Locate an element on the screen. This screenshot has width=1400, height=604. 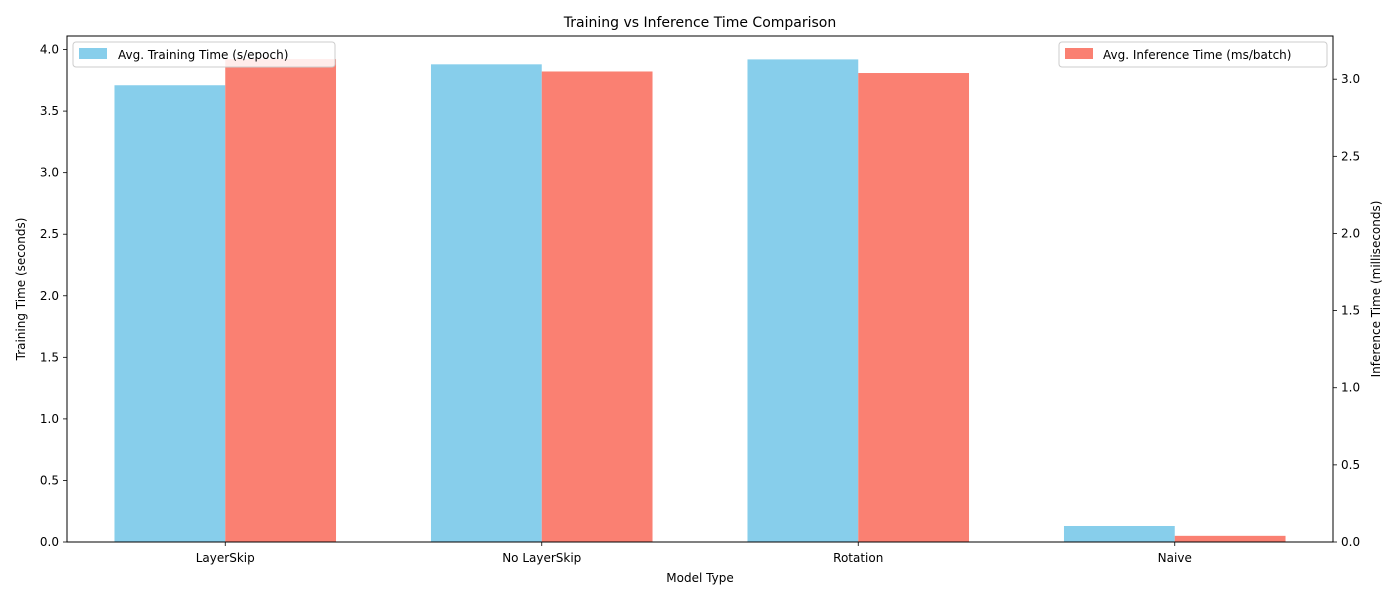
legend-right: Avg. Inference Time (ms/batch) is located at coordinates (1193, 54).